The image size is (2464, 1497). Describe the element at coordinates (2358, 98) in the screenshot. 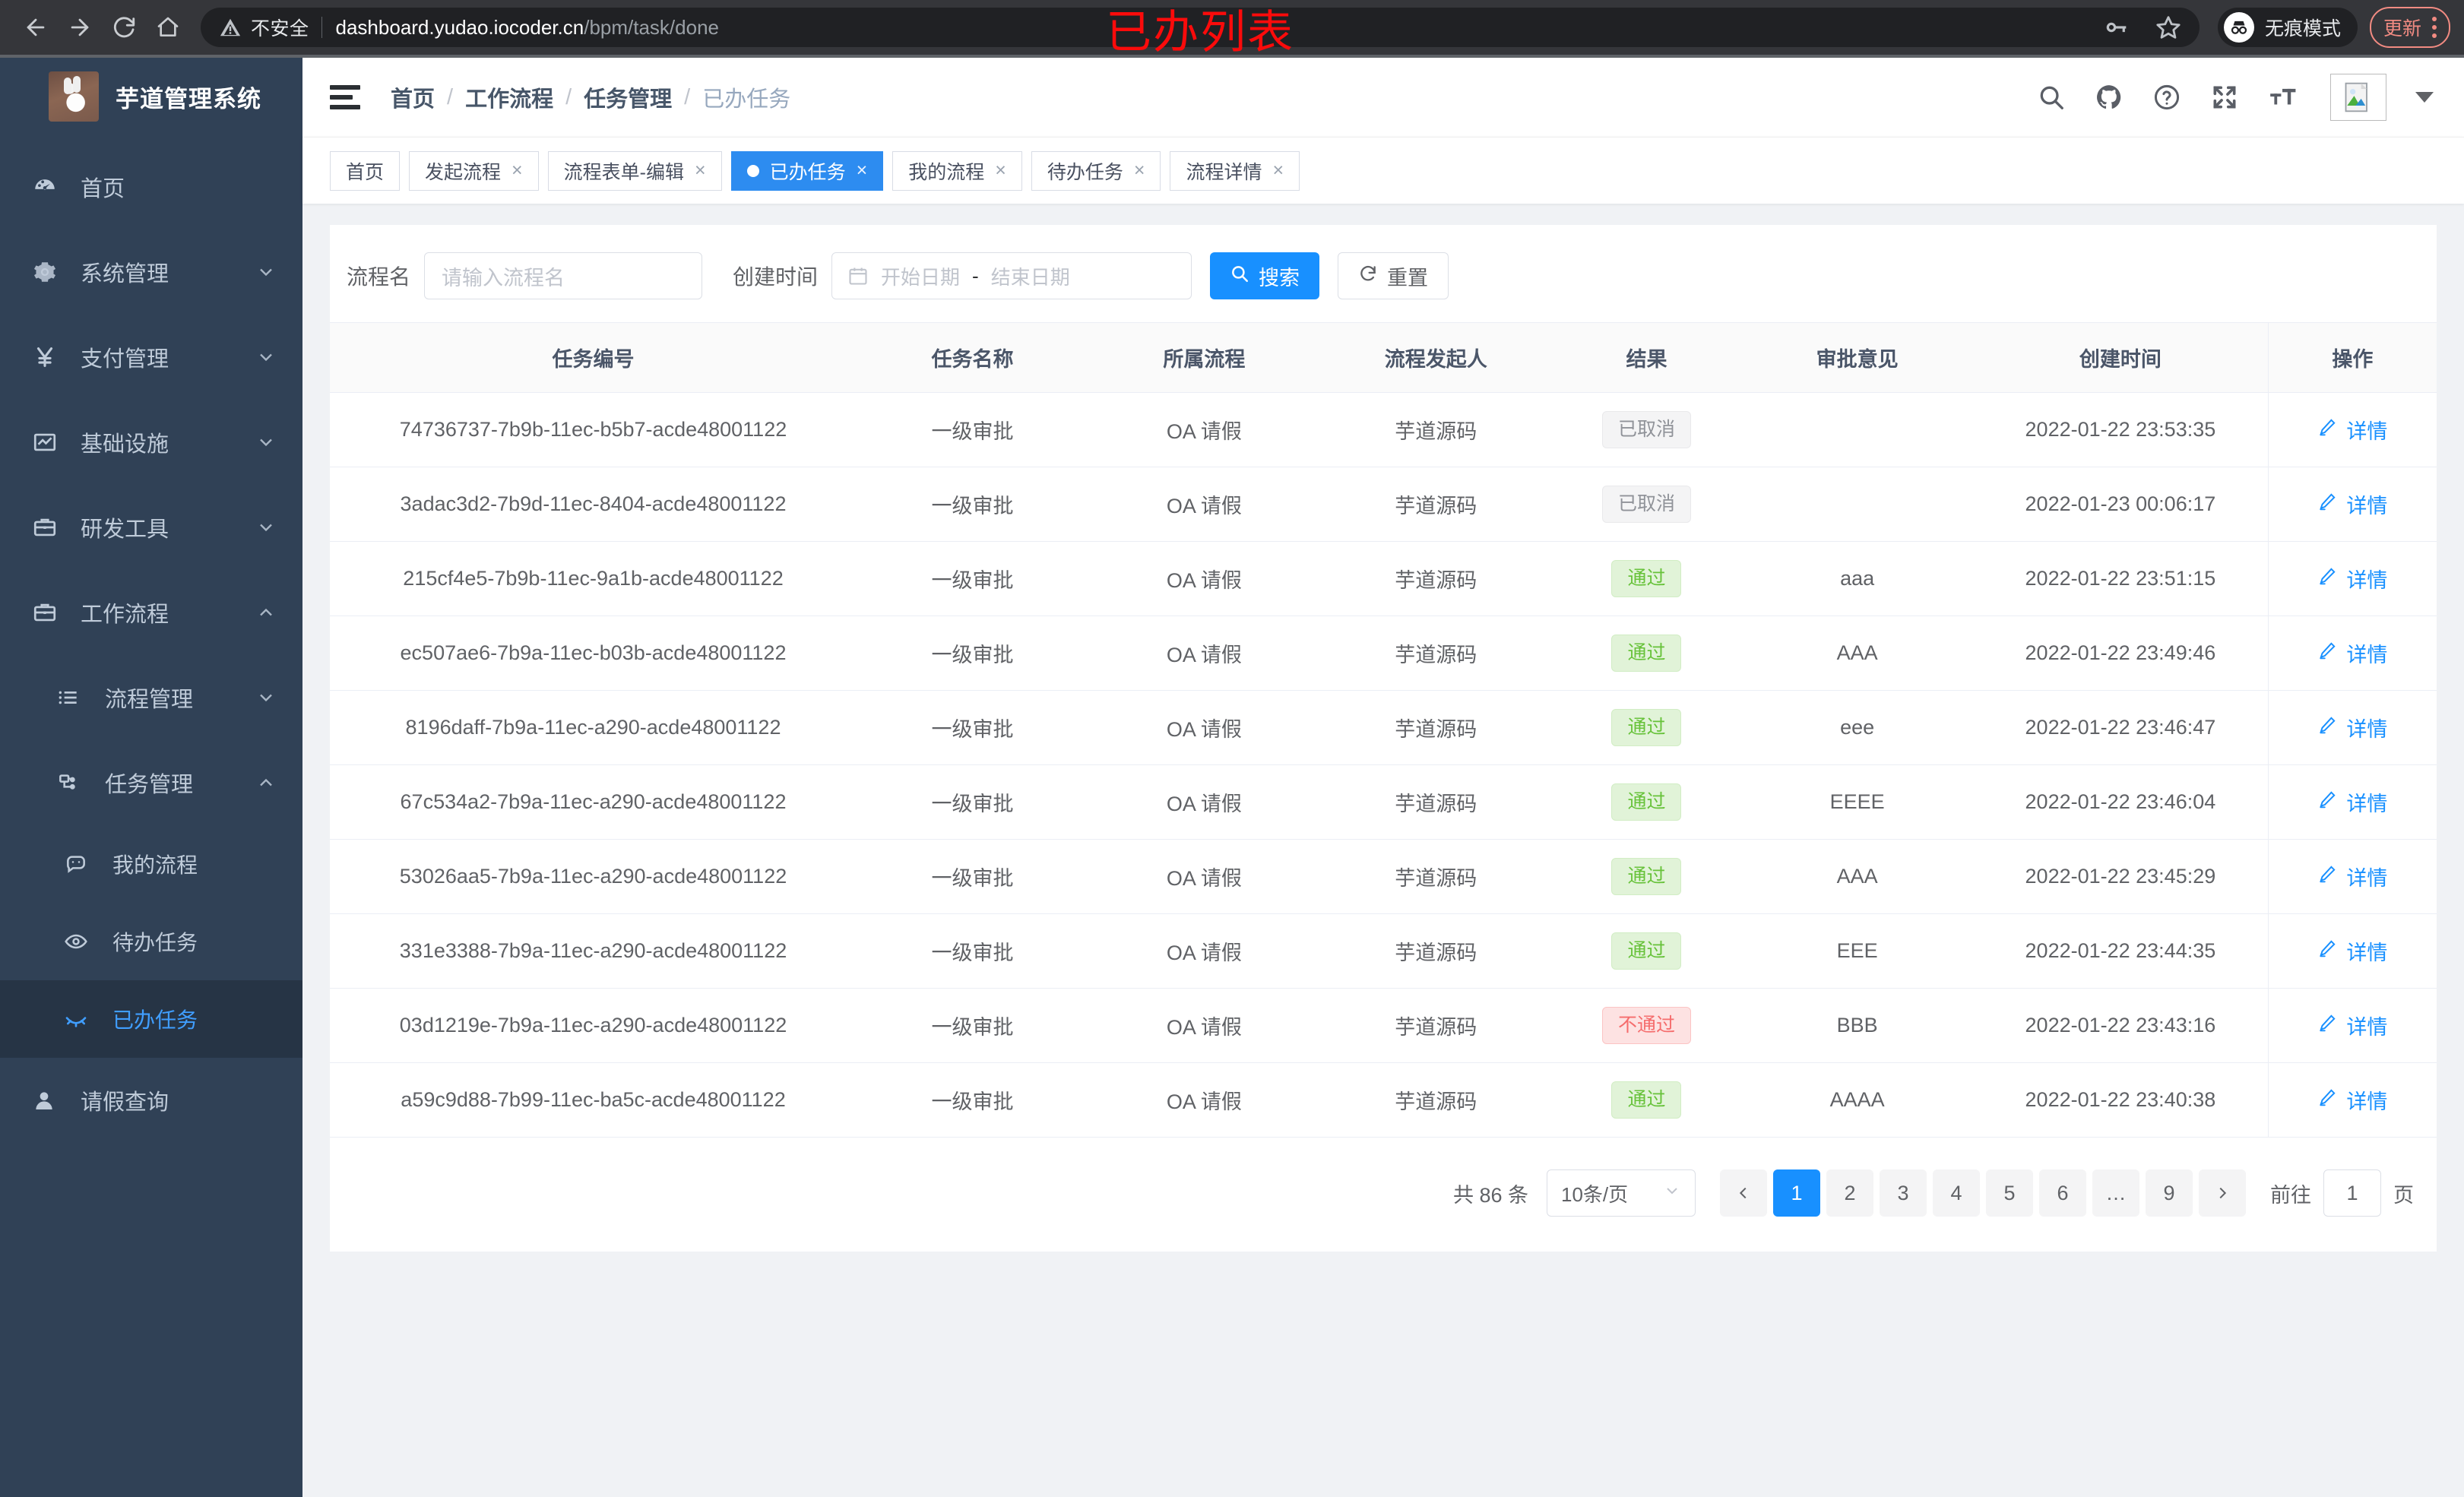

I see `avatar` at that location.